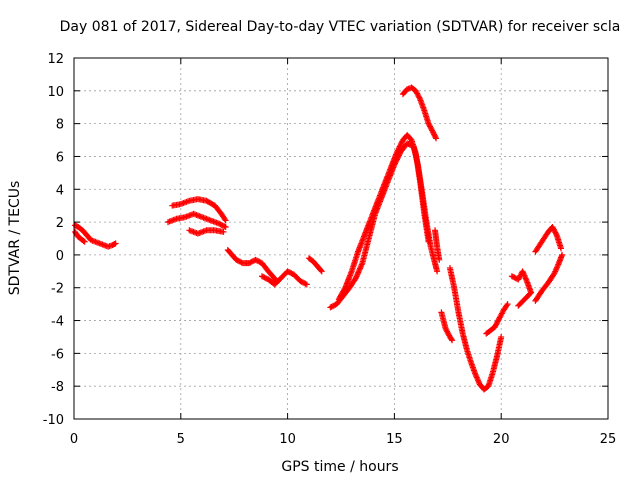  Describe the element at coordinates (60, 223) in the screenshot. I see `y-tick-label: 2` at that location.